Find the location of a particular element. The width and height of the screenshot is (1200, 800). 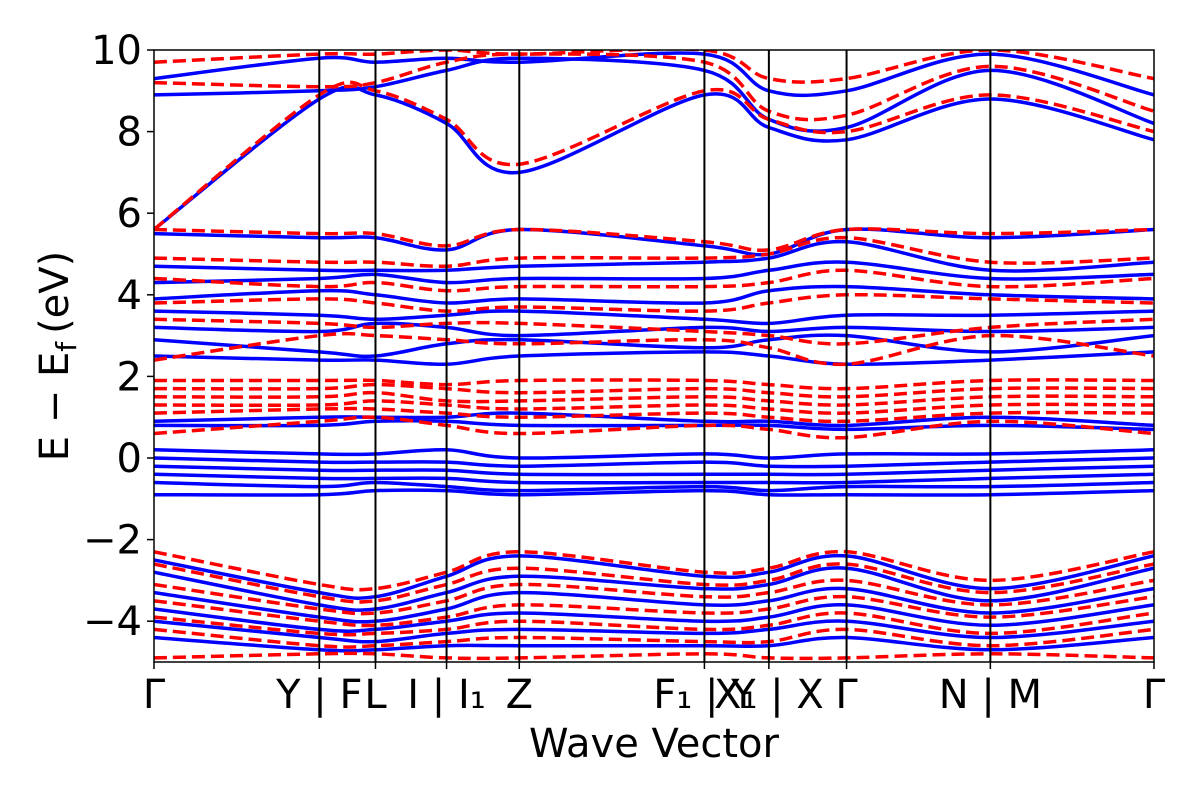

y-axis-title-main: E − E is located at coordinates (55, 407).